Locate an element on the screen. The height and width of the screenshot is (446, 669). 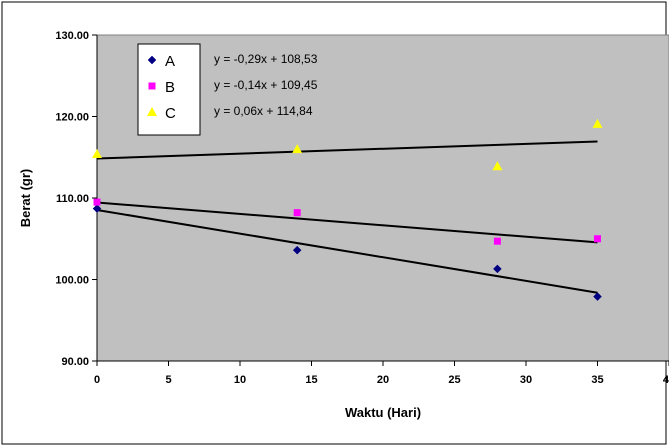
x-axis-title: Waktu (Hari) is located at coordinates (383, 412).